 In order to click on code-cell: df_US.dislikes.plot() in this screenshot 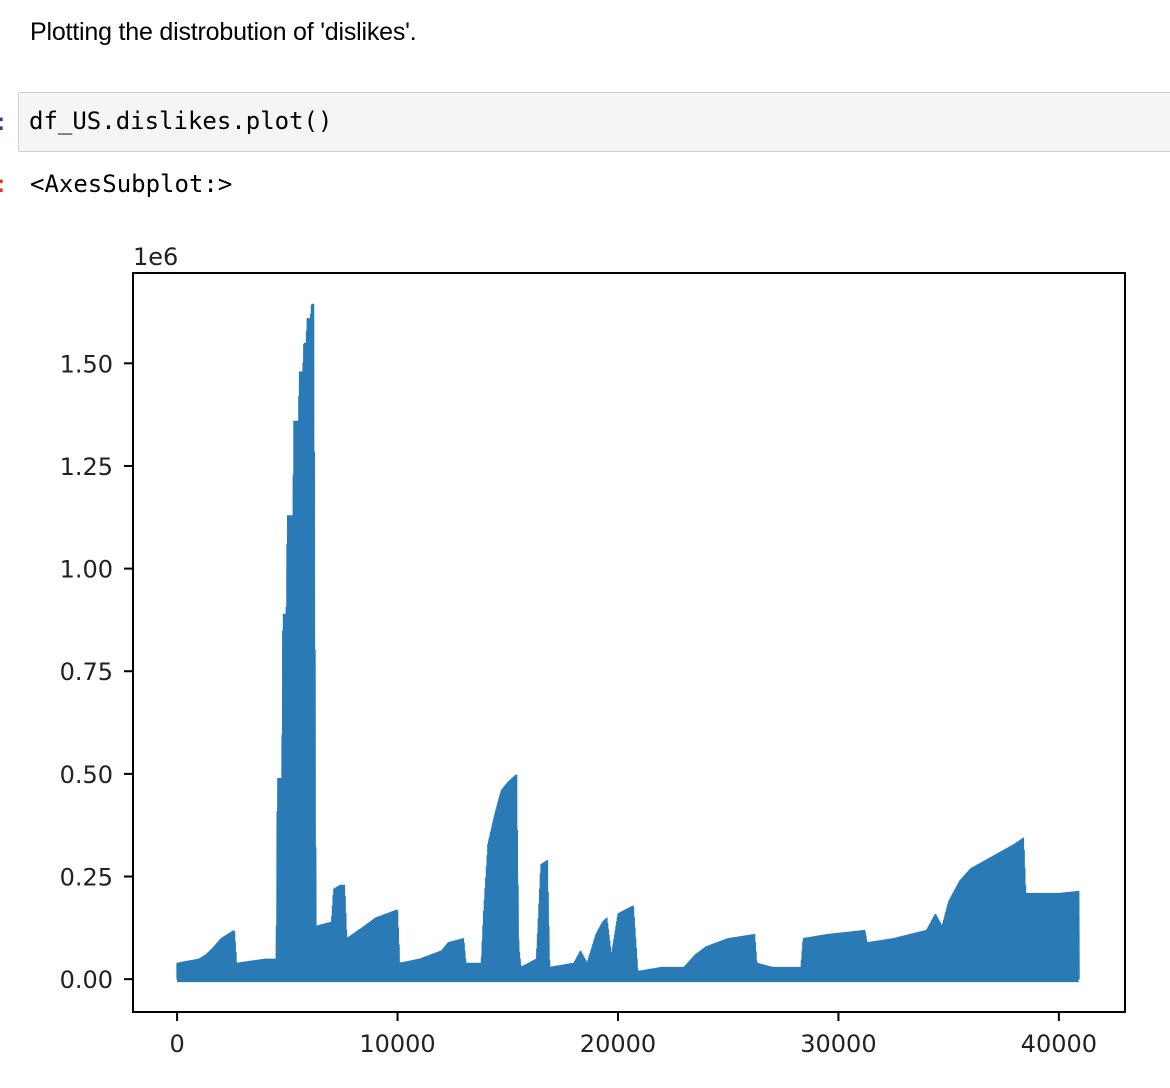, I will do `click(594, 122)`.